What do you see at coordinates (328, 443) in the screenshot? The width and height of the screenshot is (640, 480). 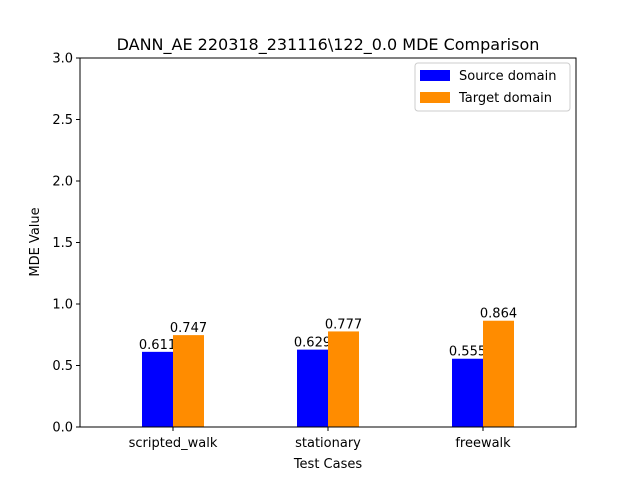 I see `x-tick-label: stationary` at bounding box center [328, 443].